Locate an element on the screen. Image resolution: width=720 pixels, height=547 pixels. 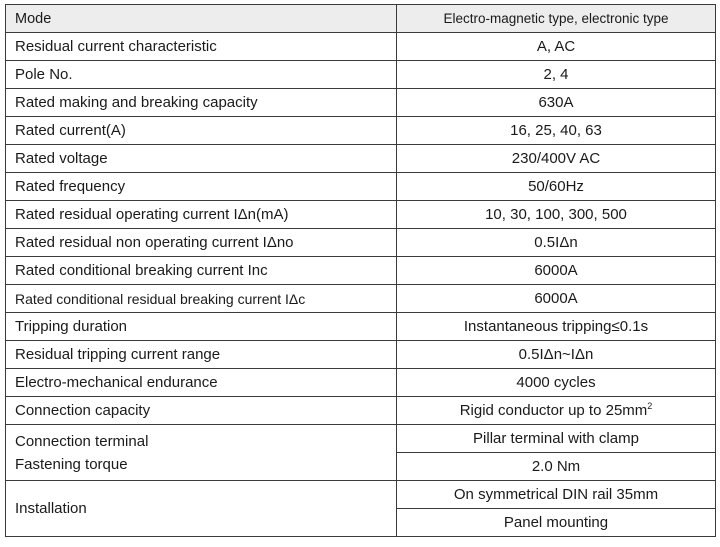
table-row: Electro-mechanical endurance 4000 cycles is located at coordinates (360, 382).